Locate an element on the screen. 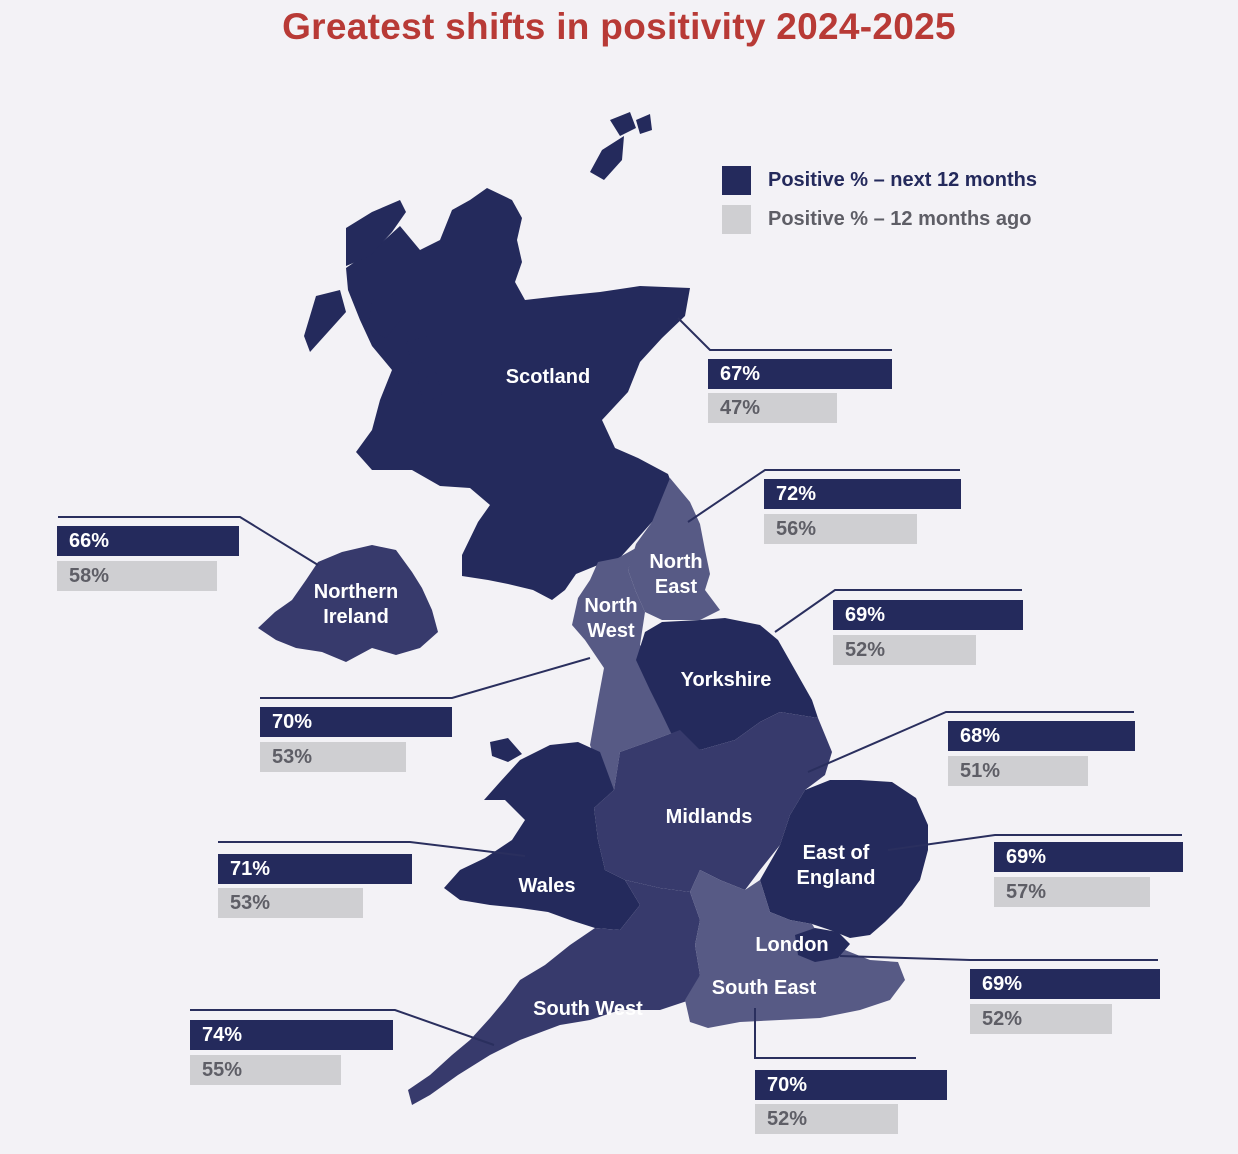 The image size is (1238, 1154). label-north-west-line-2: West is located at coordinates (611, 631).